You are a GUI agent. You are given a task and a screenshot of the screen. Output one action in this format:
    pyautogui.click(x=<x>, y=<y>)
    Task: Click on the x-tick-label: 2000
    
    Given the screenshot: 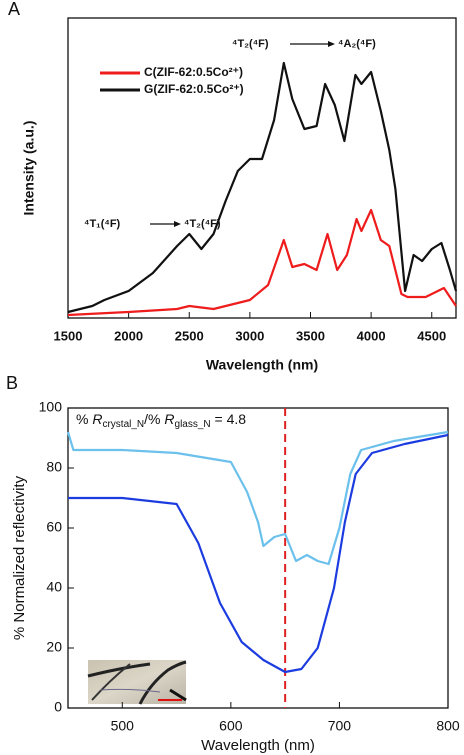 What is the action you would take?
    pyautogui.click(x=128, y=335)
    